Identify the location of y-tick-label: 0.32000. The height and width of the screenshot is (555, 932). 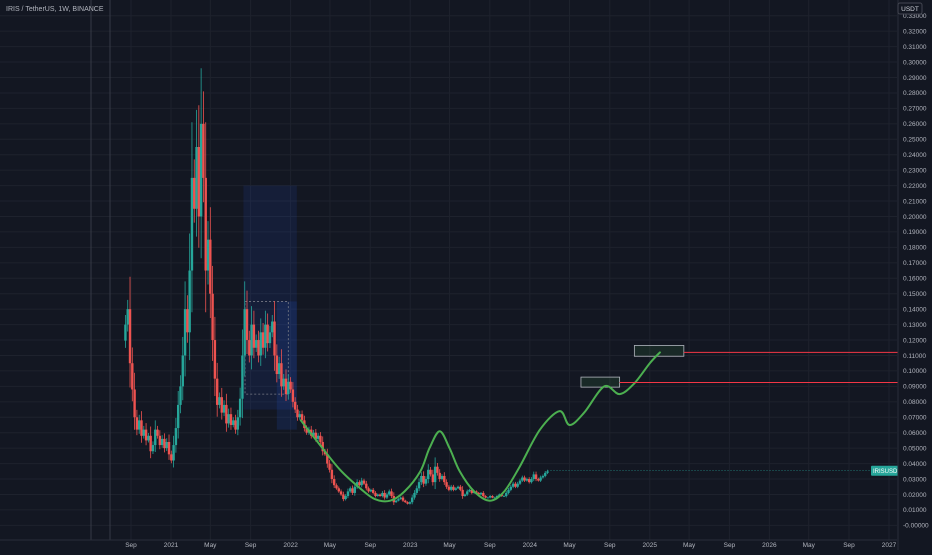
(915, 31).